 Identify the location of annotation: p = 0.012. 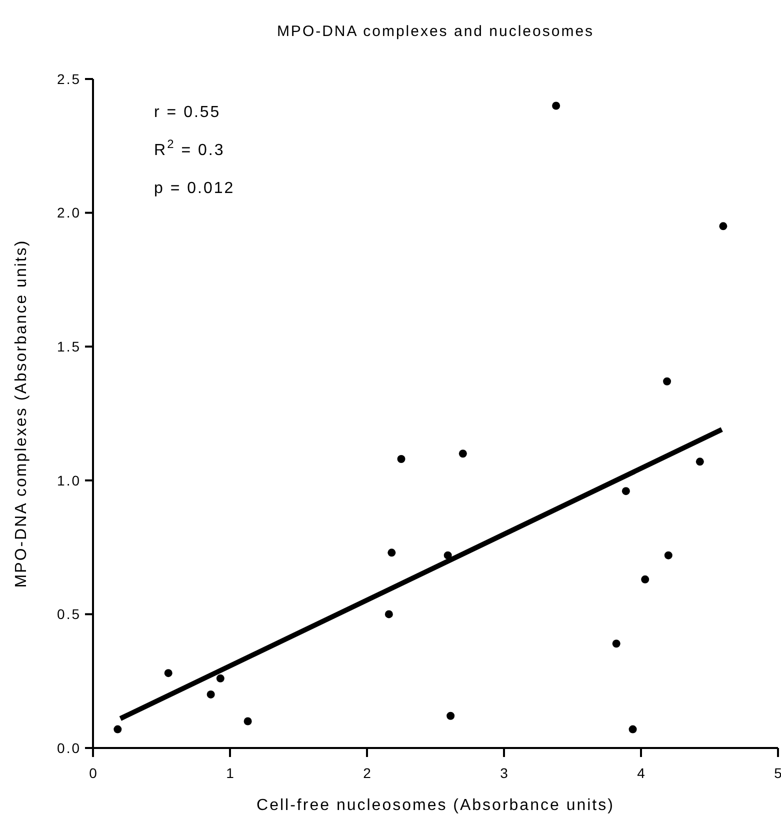
(194, 188).